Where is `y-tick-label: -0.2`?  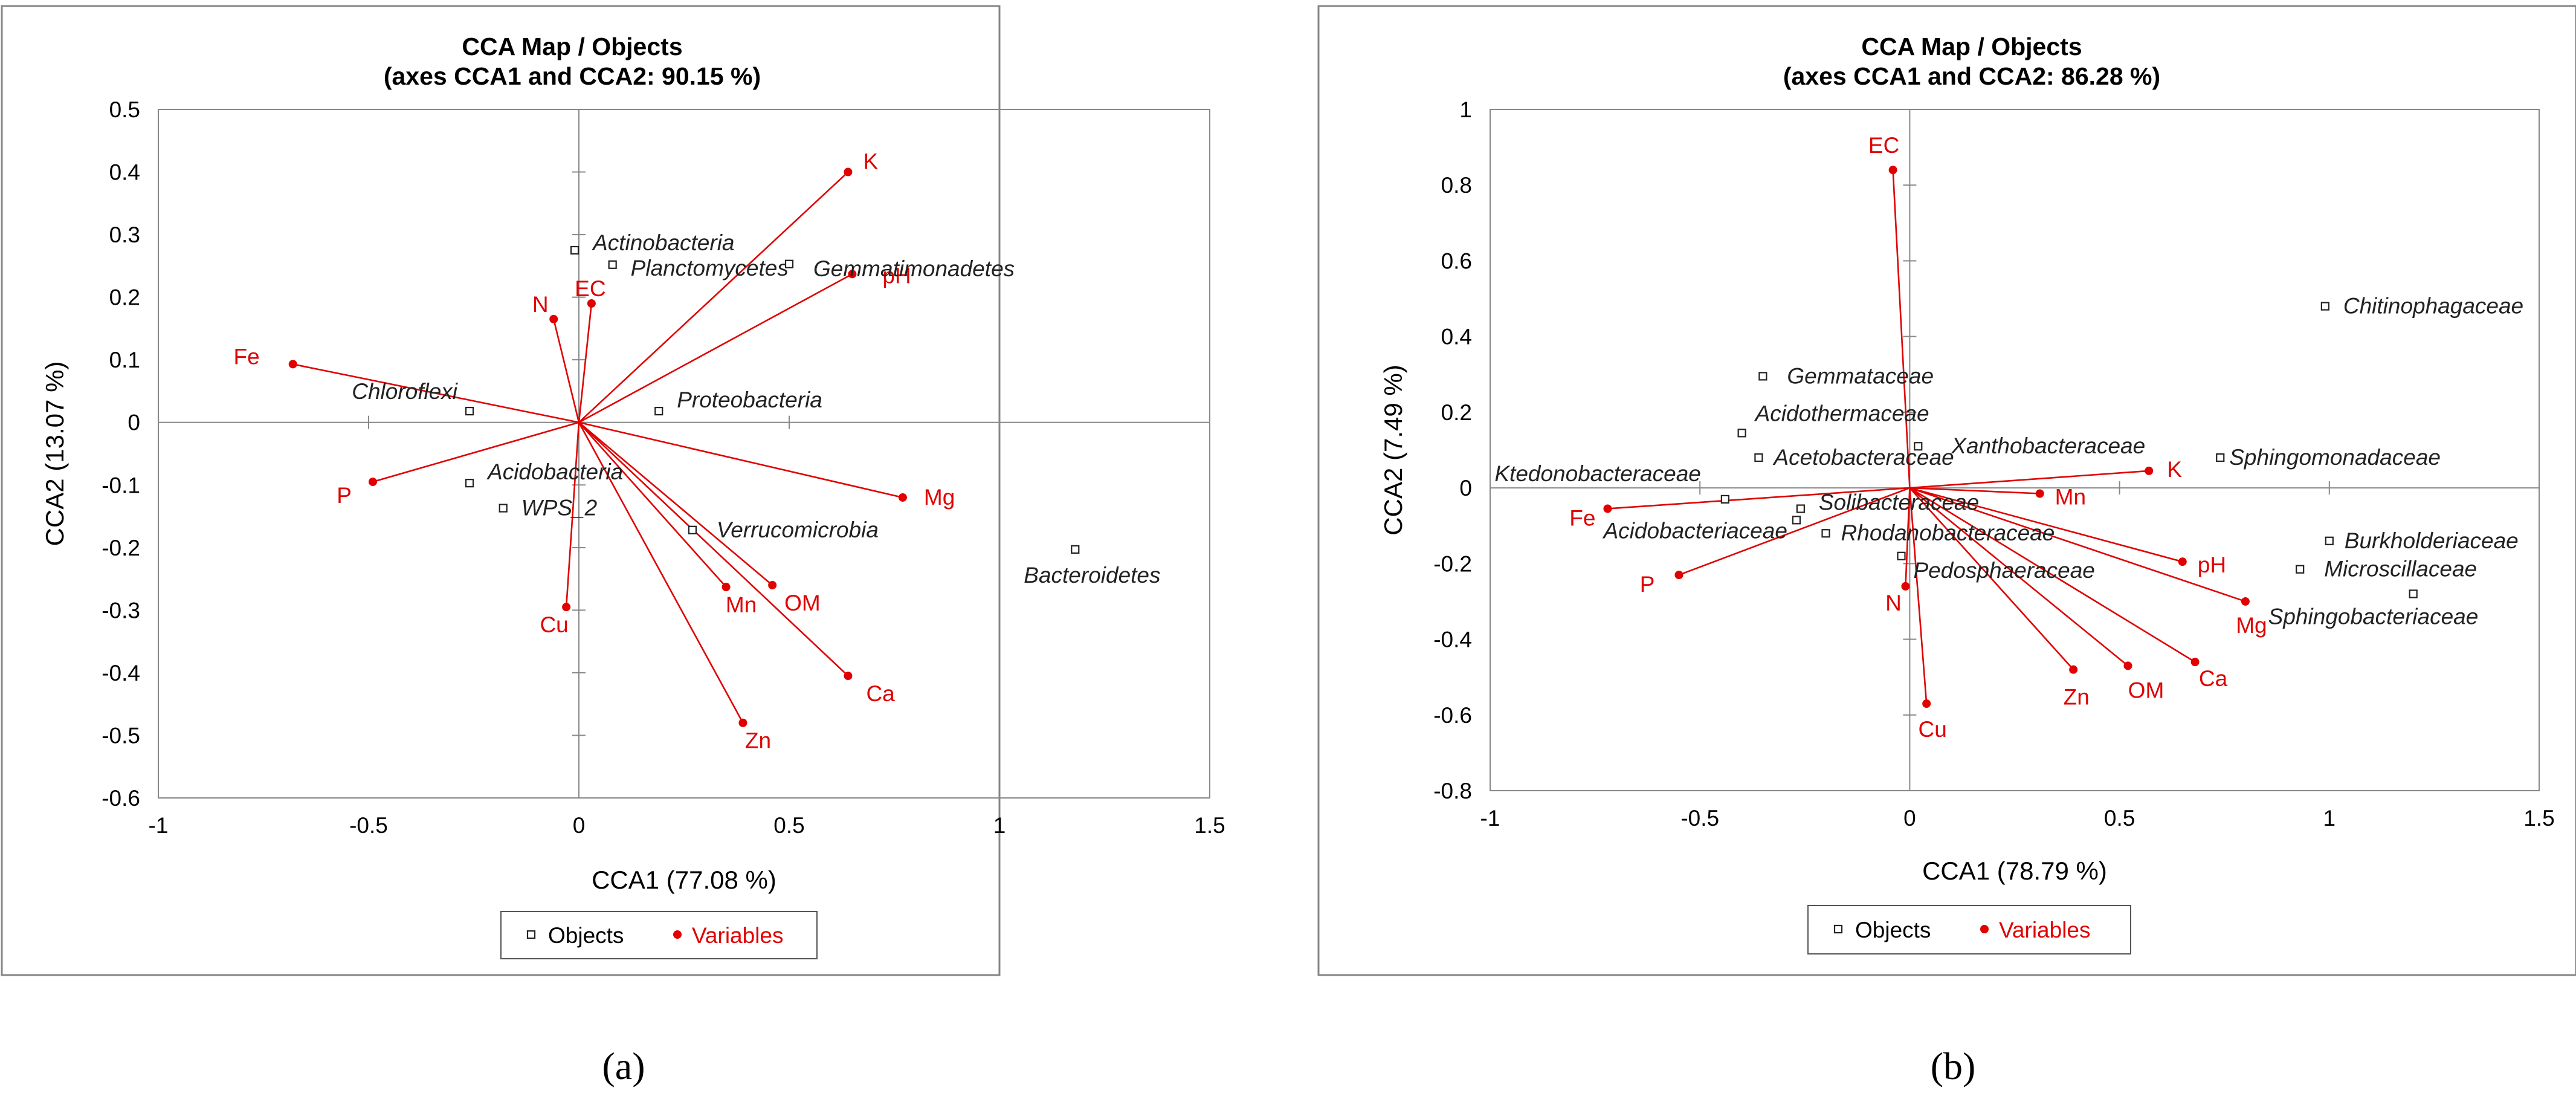 y-tick-label: -0.2 is located at coordinates (121, 548).